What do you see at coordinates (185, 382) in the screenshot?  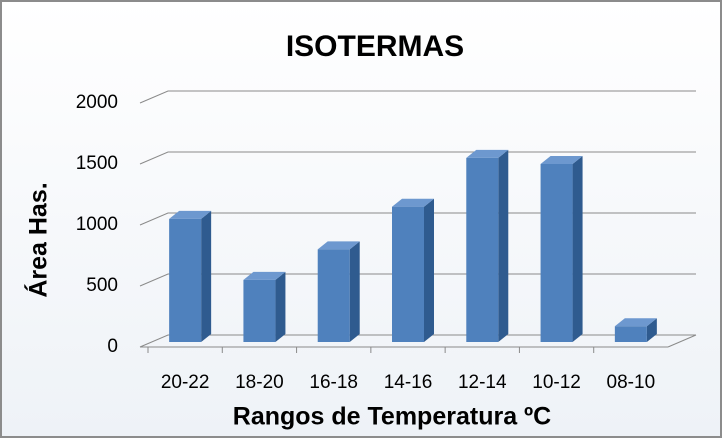 I see `x-tick-label: 20-22` at bounding box center [185, 382].